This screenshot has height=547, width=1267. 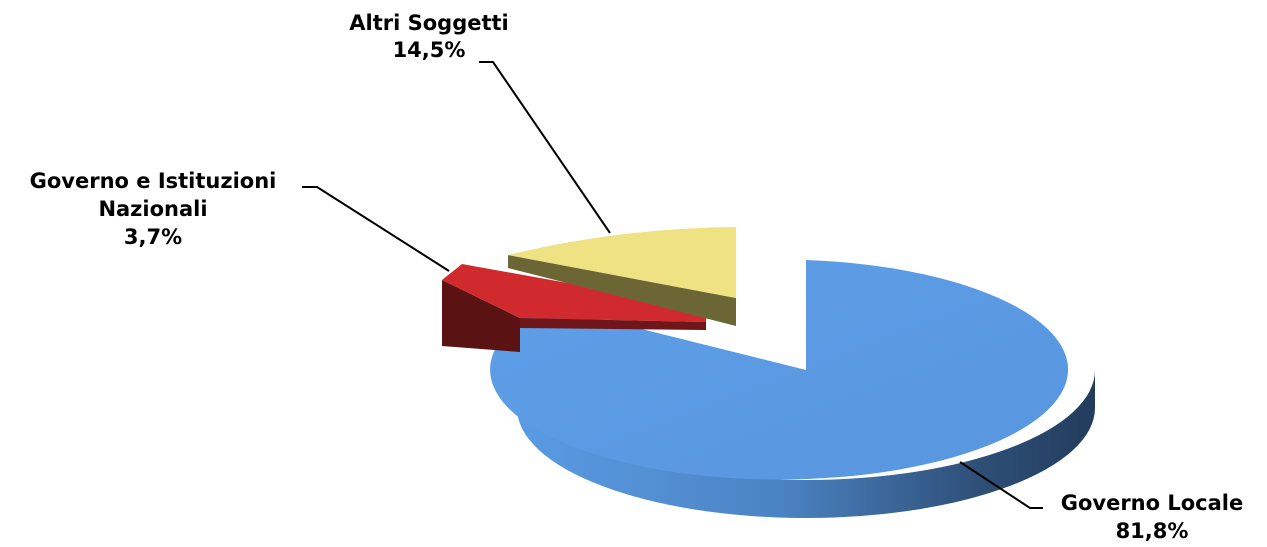 I want to click on slice-altri-side, so click(x=622, y=290).